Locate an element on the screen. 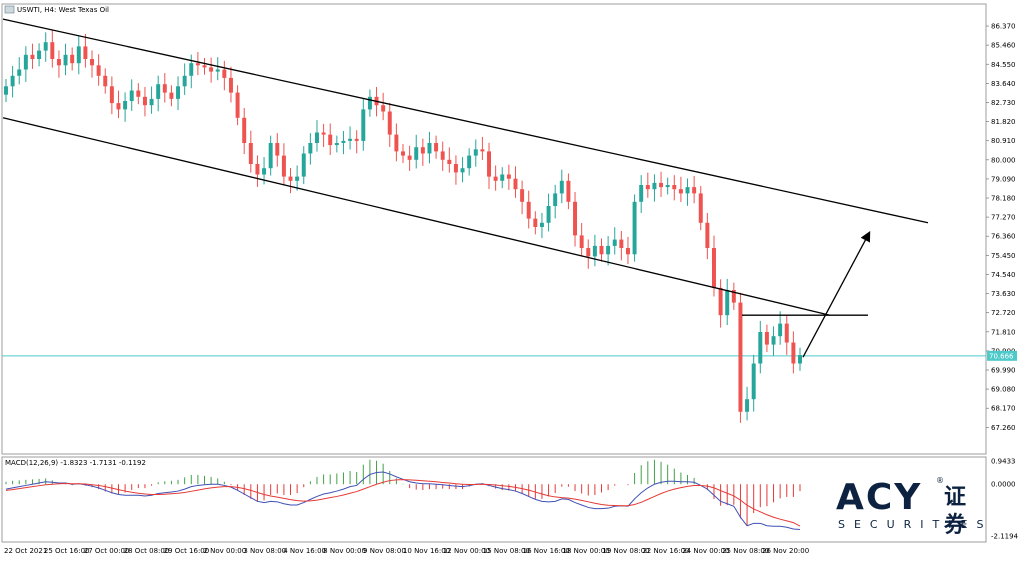 The width and height of the screenshot is (1024, 565). time-tick-label: 22 Oct 2021 is located at coordinates (25, 551).